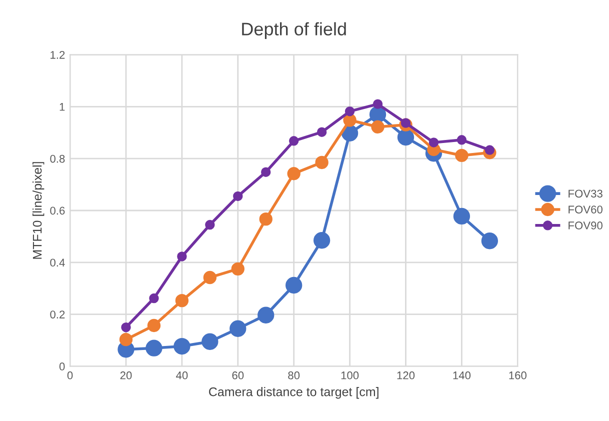 This screenshot has height=421, width=609. Describe the element at coordinates (585, 194) in the screenshot. I see `legend-label: FOV33` at that location.